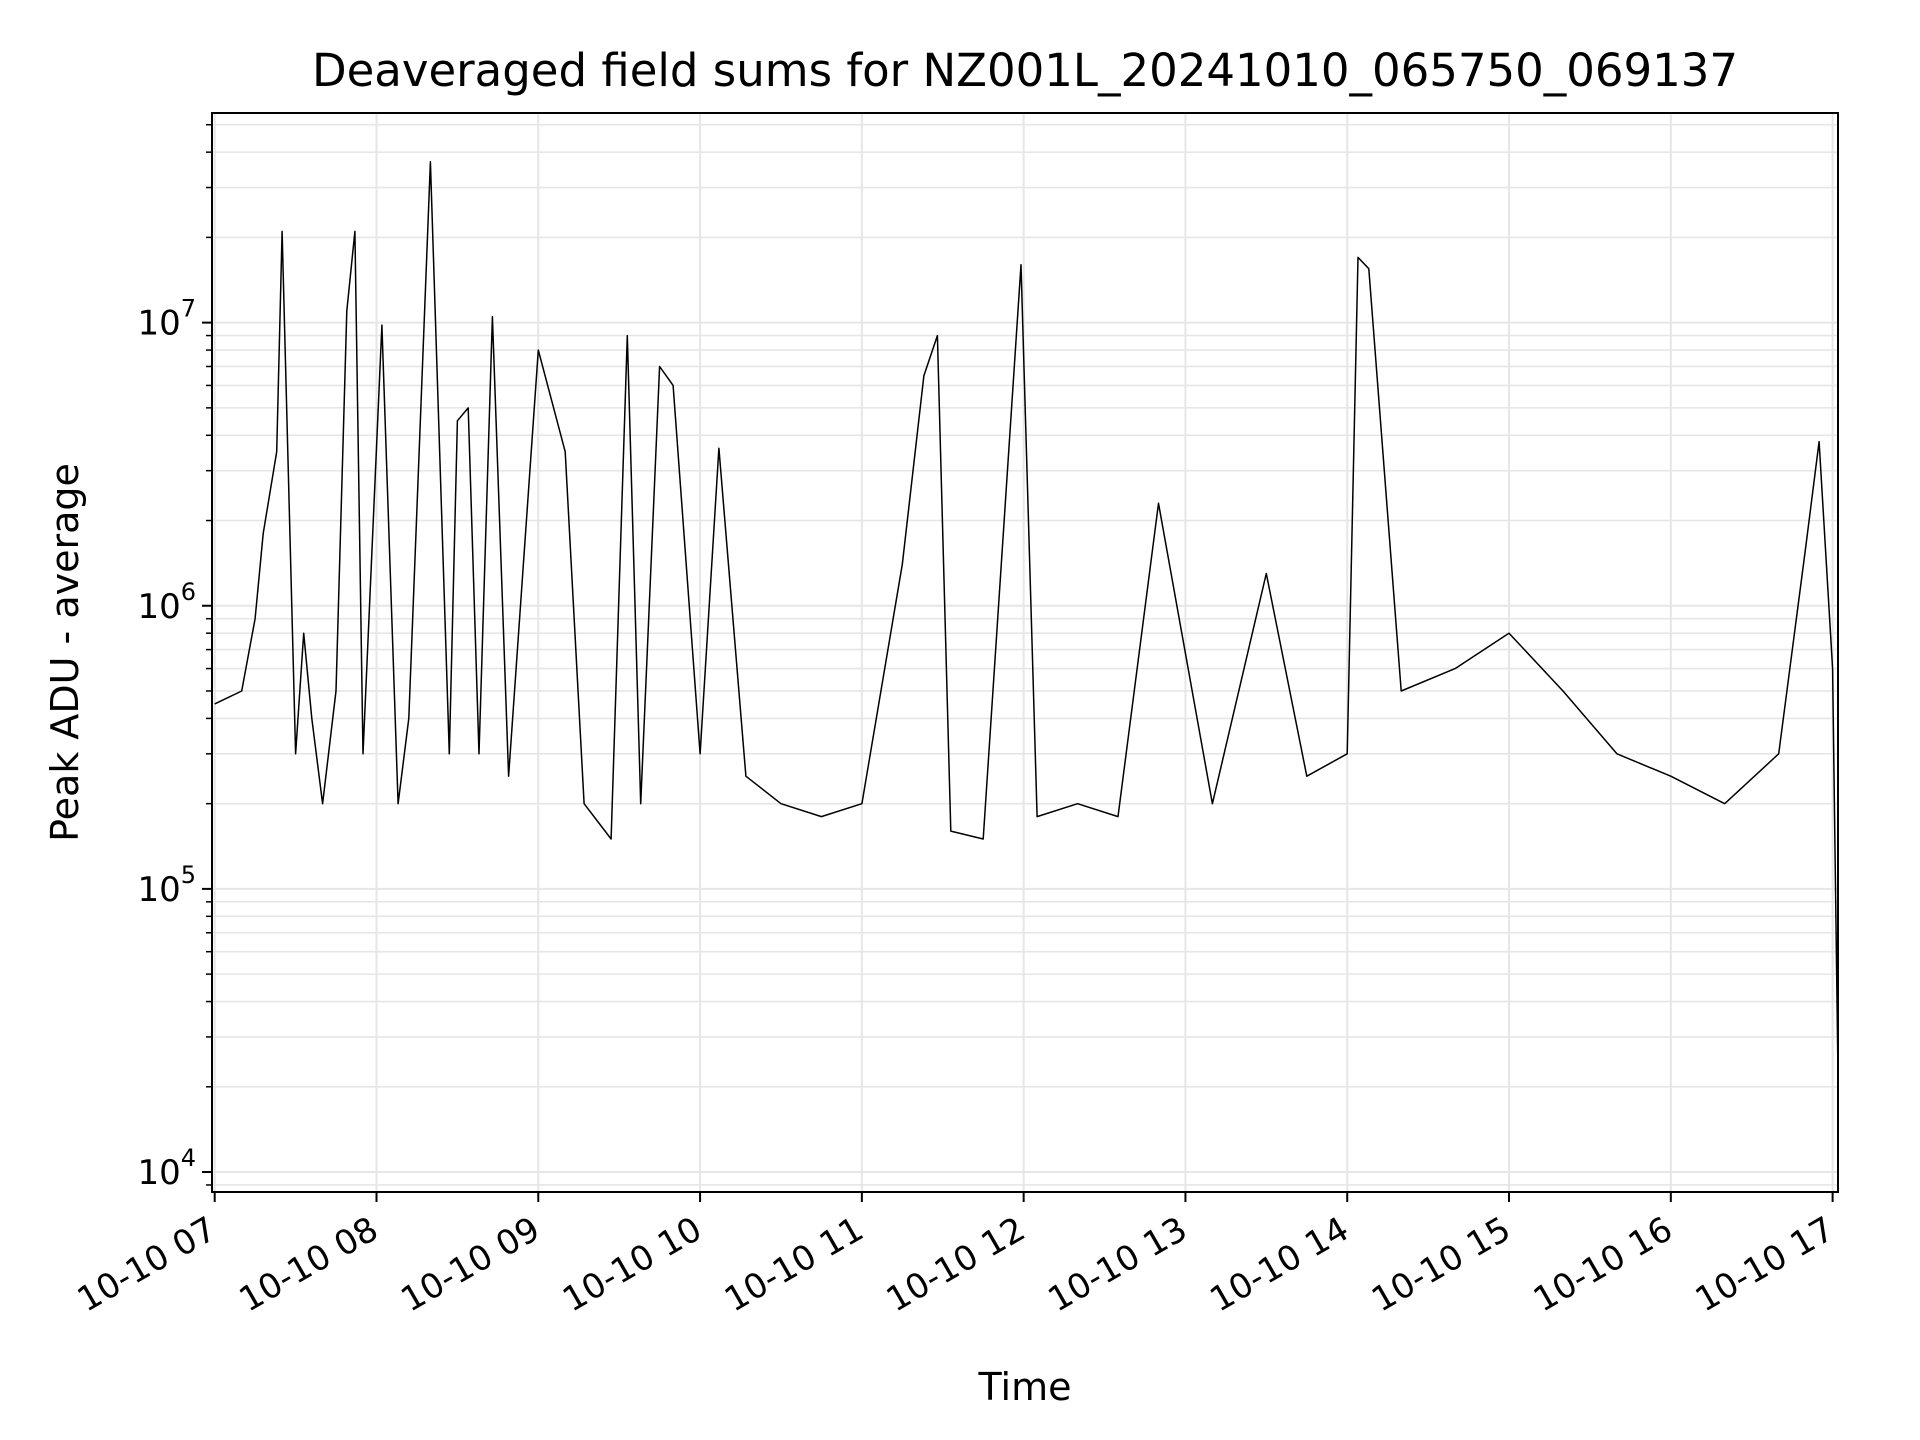  What do you see at coordinates (1025, 1387) in the screenshot?
I see `x-axis-label: Time` at bounding box center [1025, 1387].